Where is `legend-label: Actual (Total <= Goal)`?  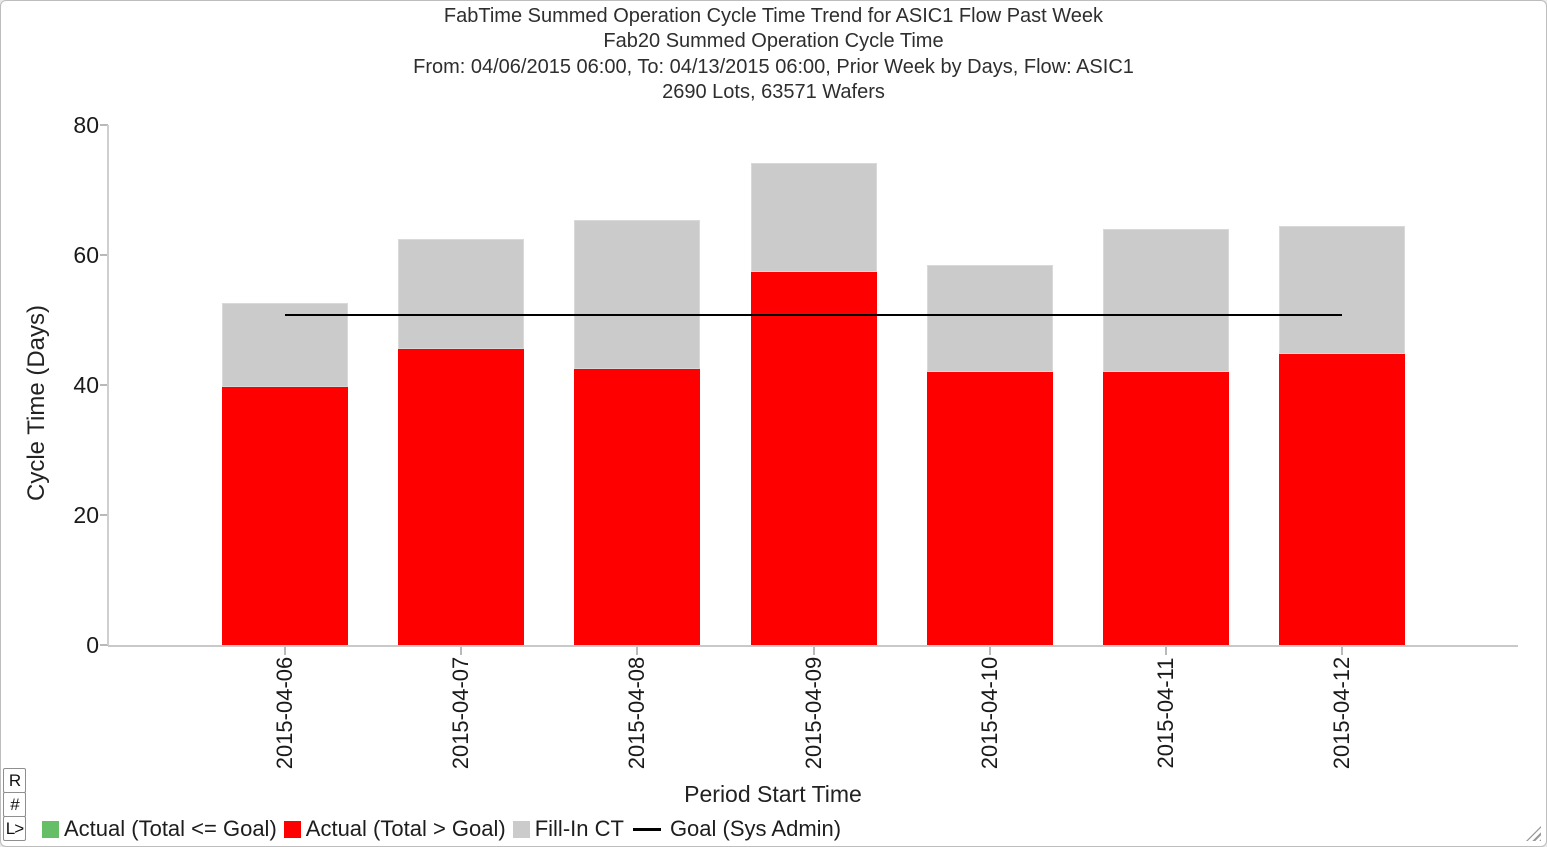
legend-label: Actual (Total <= Goal) is located at coordinates (170, 828).